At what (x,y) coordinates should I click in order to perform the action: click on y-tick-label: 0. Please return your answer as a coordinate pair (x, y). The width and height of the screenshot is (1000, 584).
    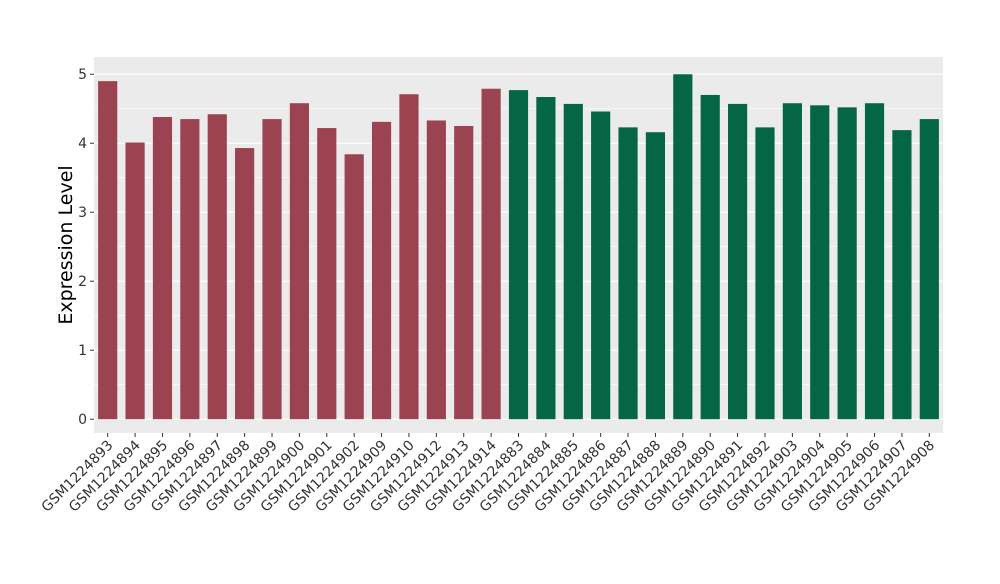
    Looking at the image, I should click on (82, 420).